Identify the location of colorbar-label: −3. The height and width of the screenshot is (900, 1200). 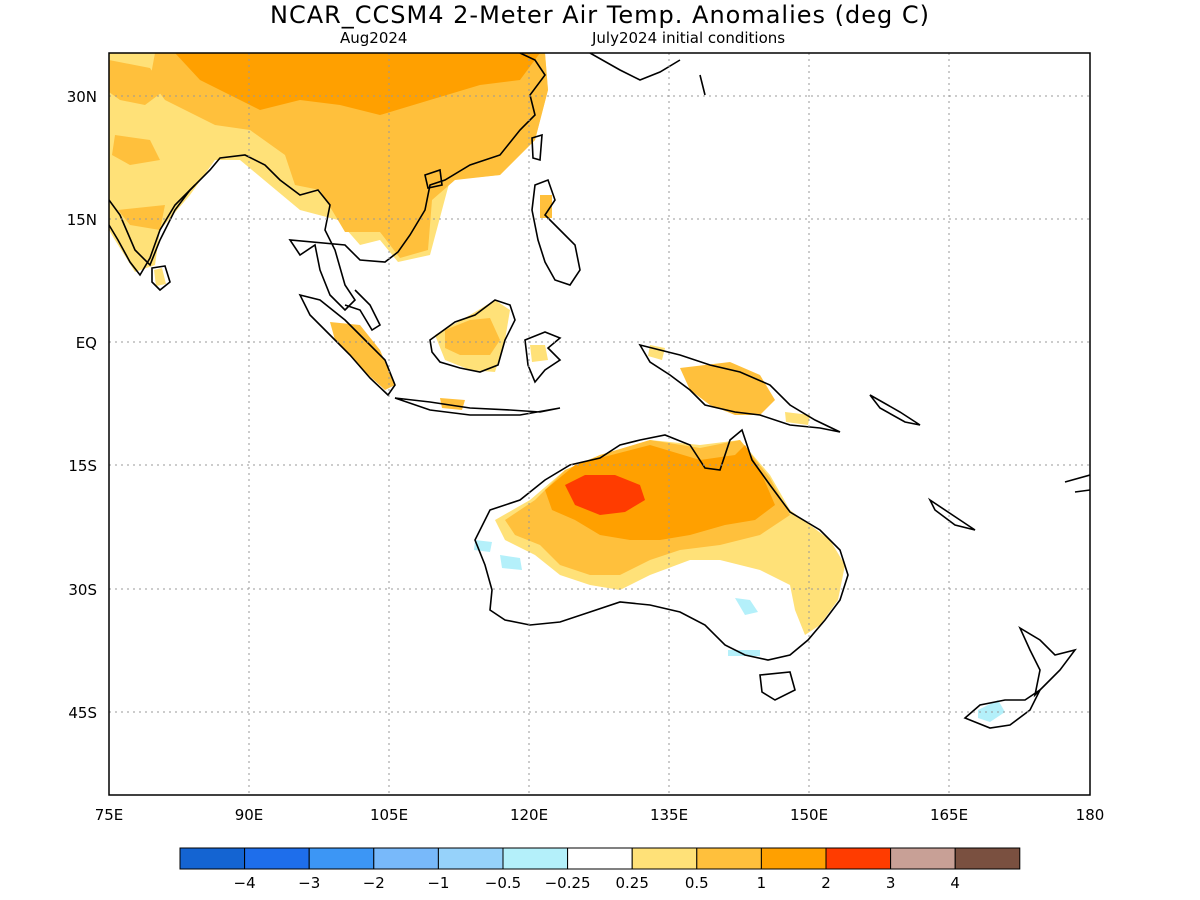
(309, 883).